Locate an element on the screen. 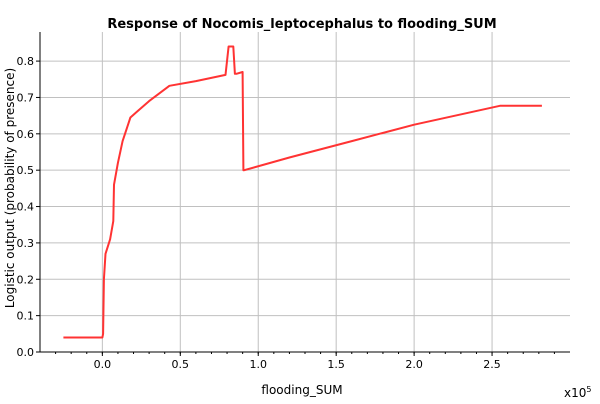 The width and height of the screenshot is (600, 404). x-tick-label: 0.0 is located at coordinates (103, 364).